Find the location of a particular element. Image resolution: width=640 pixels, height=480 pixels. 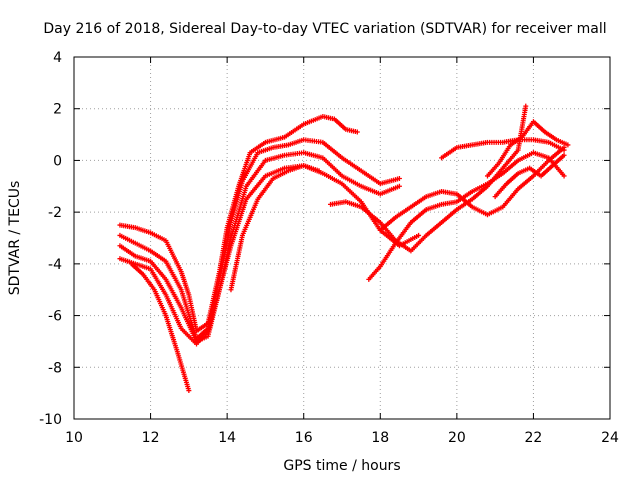

x-tick-label: 10 is located at coordinates (74, 438).